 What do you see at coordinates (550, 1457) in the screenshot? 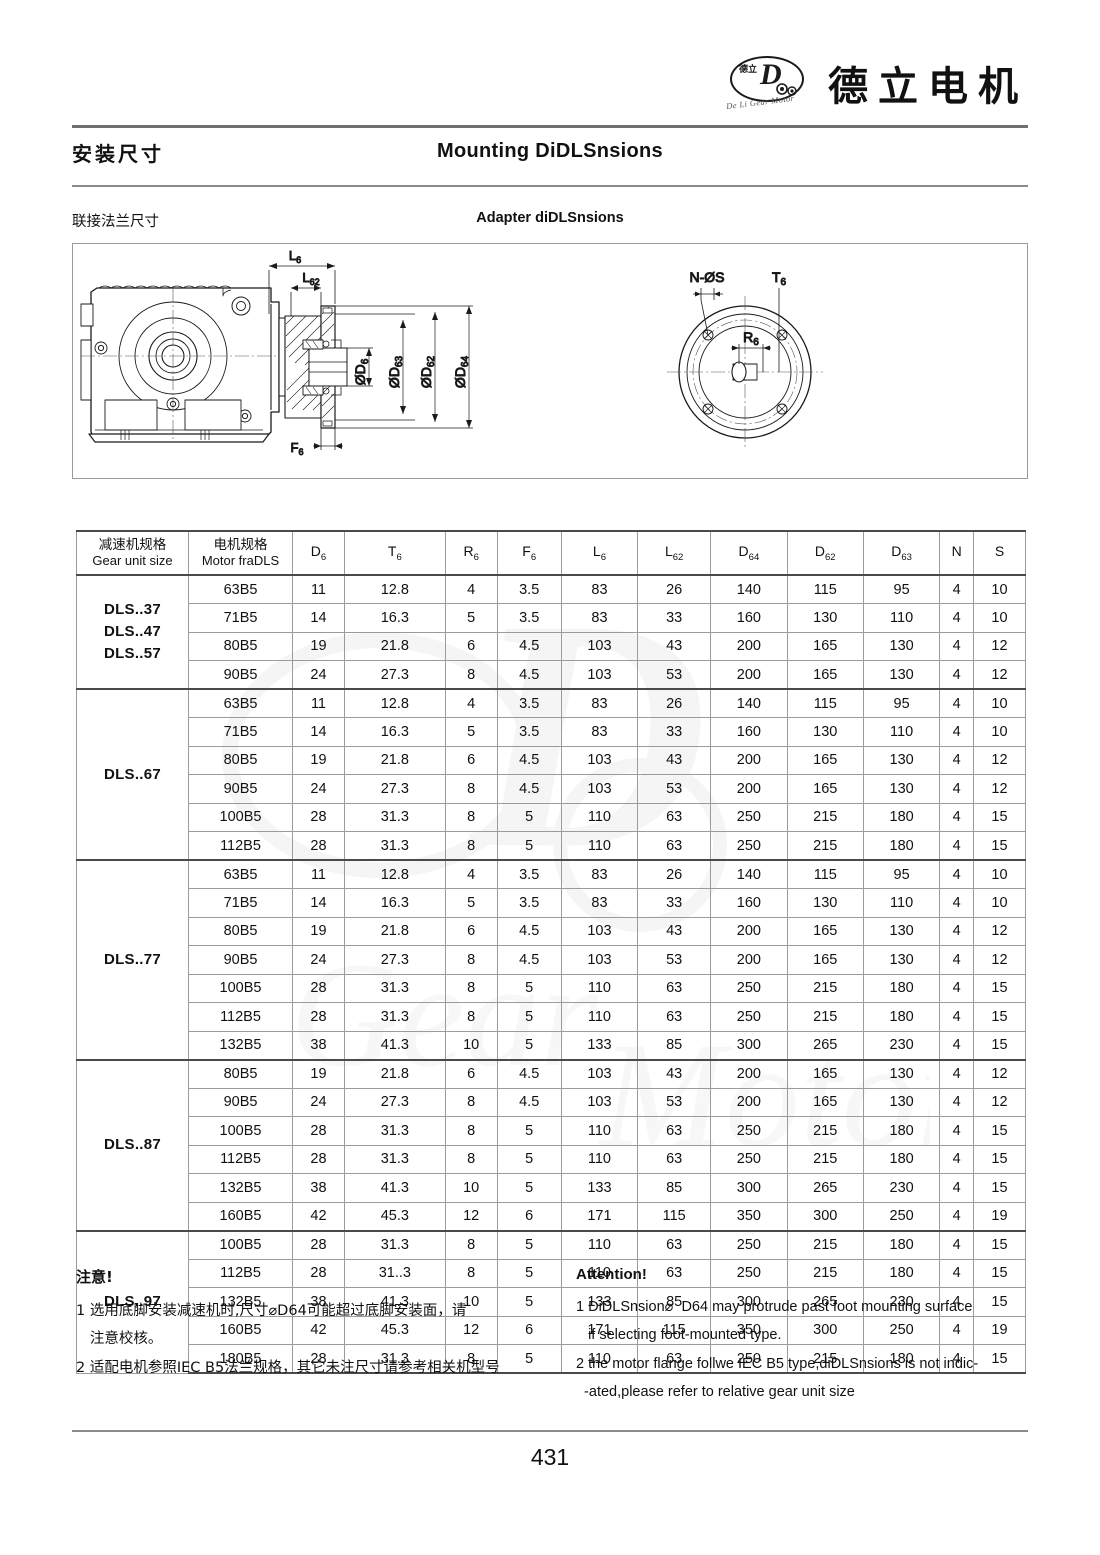
I see `page-number: 431` at bounding box center [550, 1457].